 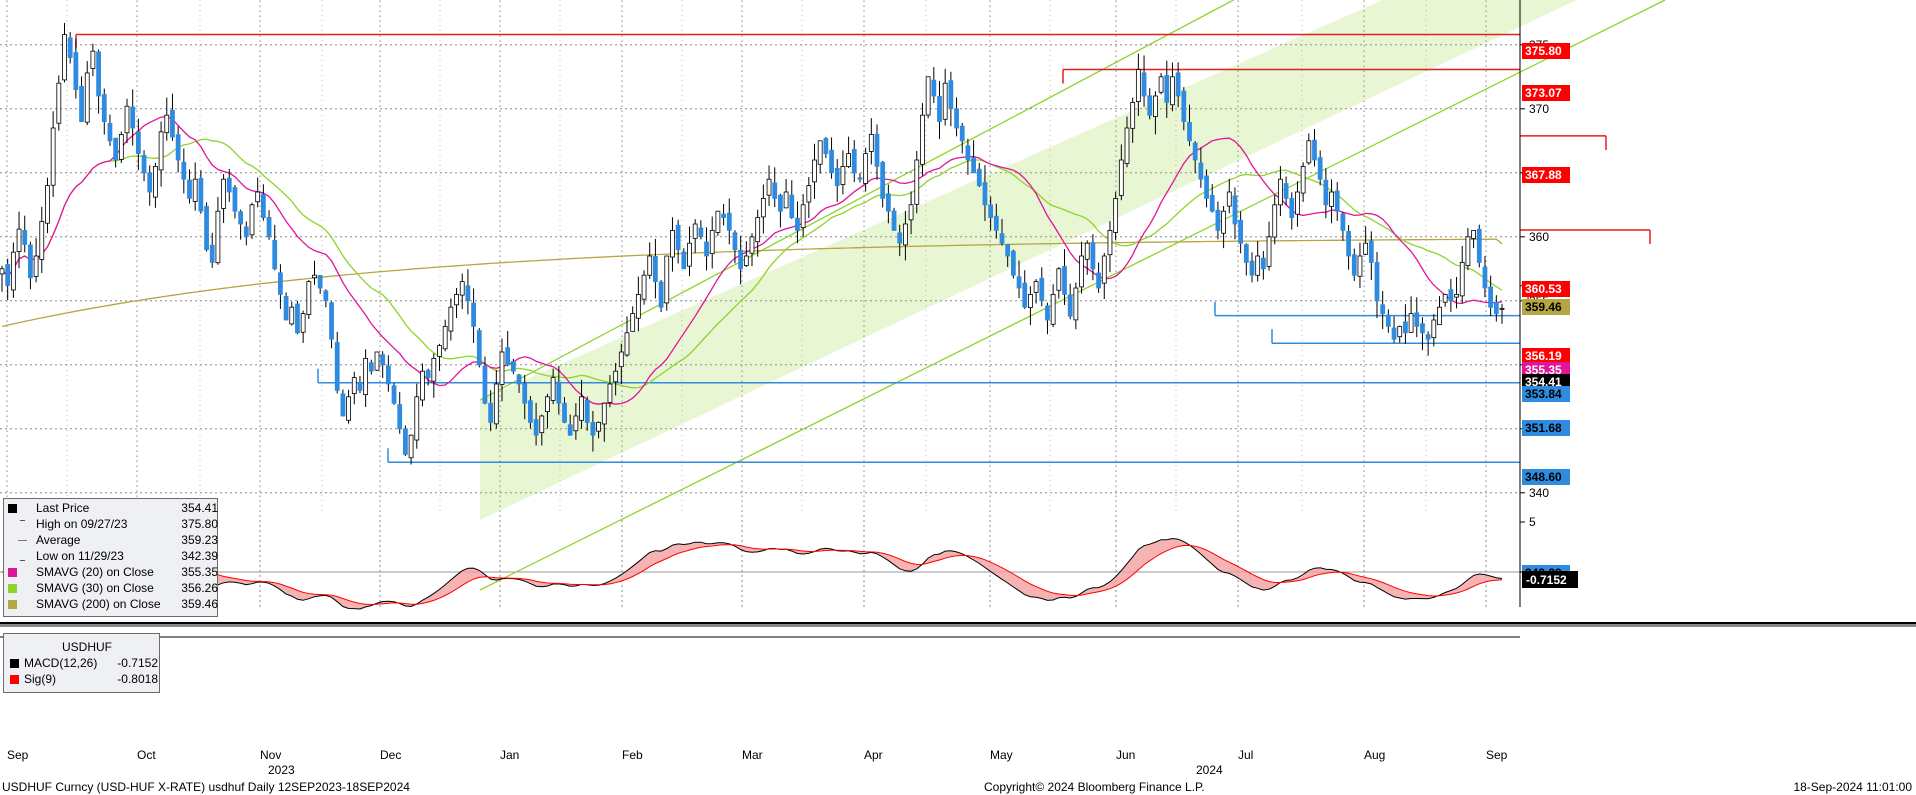 What do you see at coordinates (1001, 755) in the screenshot?
I see `x-tick-label: May` at bounding box center [1001, 755].